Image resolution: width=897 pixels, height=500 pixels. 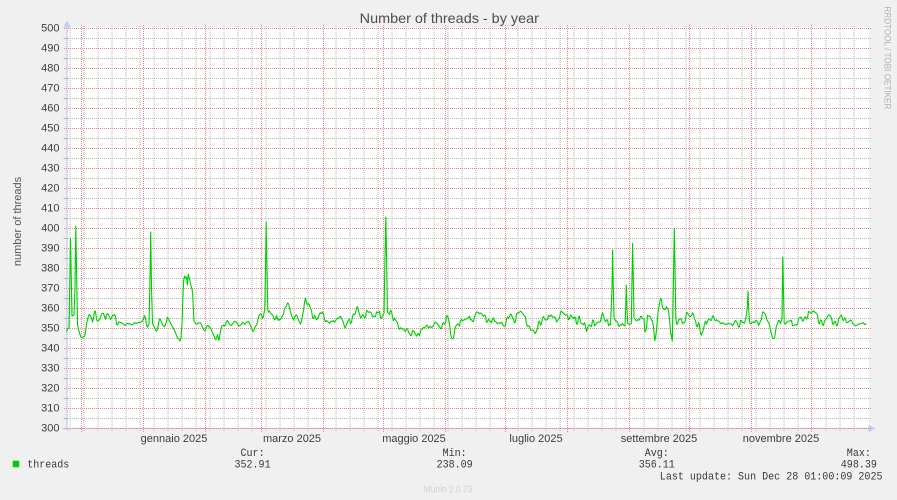 I want to click on svg-text: 300, so click(x=50, y=429).